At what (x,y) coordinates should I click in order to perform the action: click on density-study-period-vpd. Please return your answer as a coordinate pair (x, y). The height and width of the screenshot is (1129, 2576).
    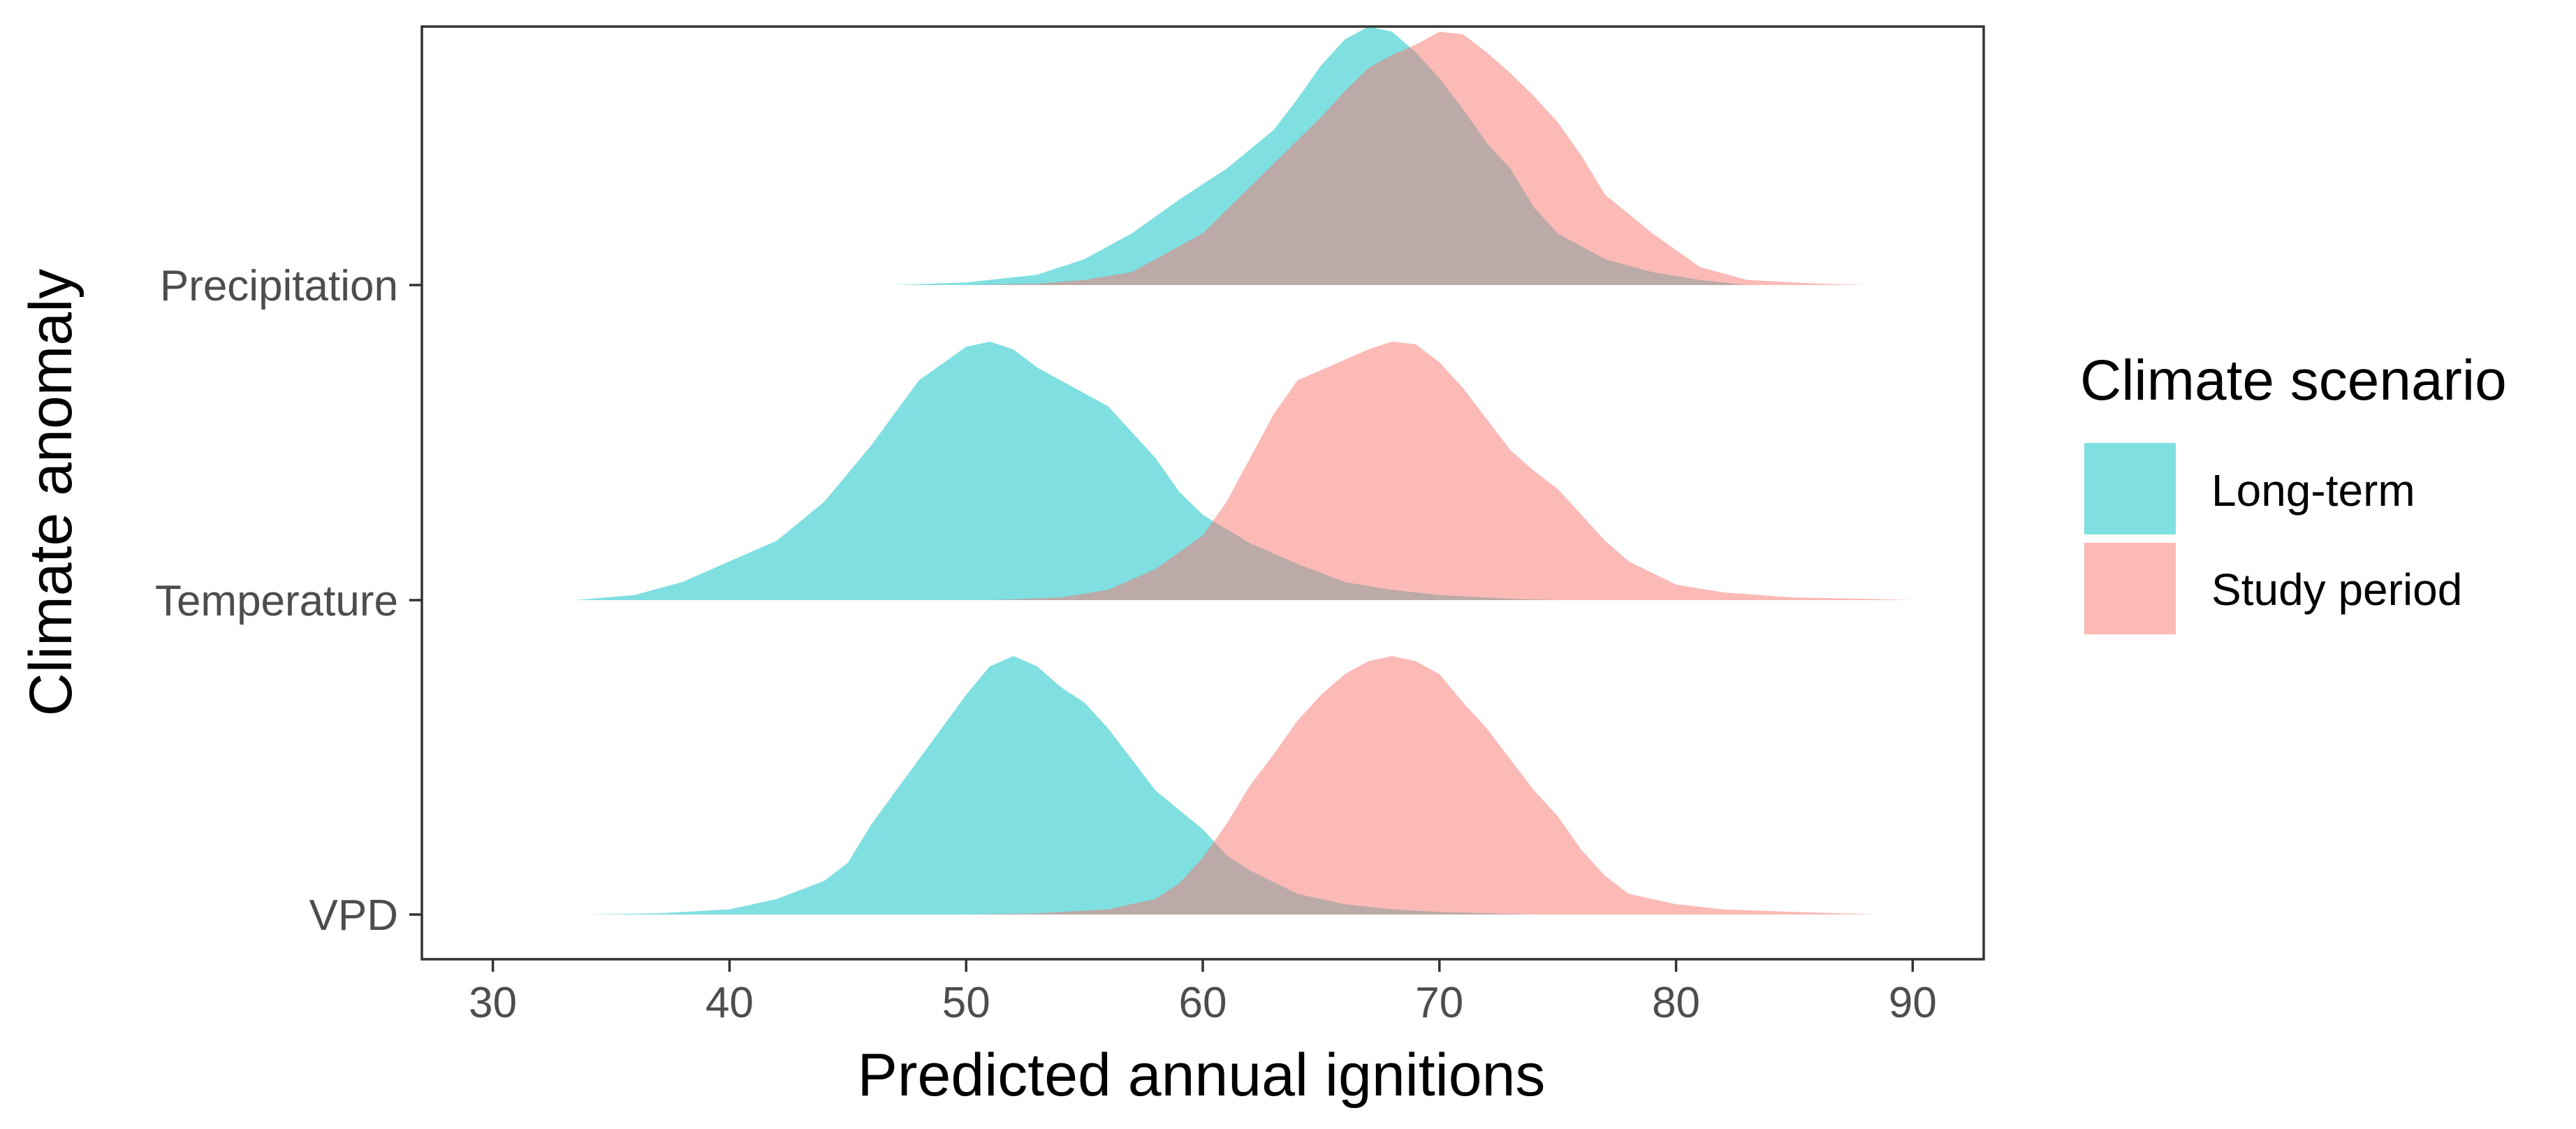
    Looking at the image, I should click on (1422, 785).